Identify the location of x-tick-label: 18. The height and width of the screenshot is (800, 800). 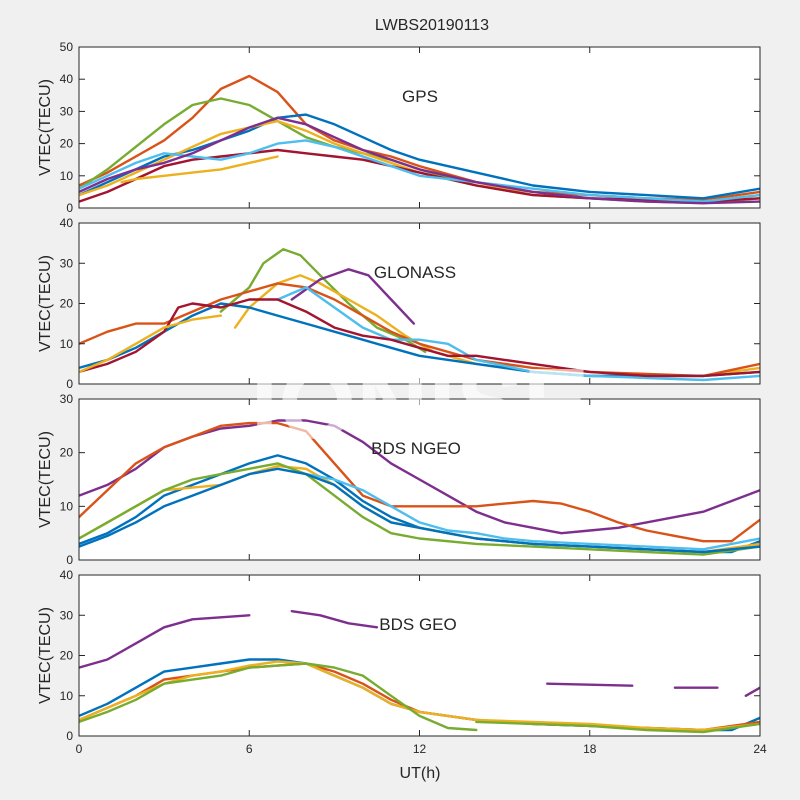
(590, 749).